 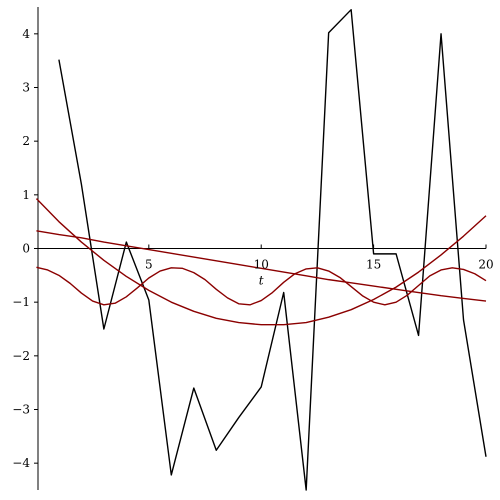 What do you see at coordinates (21, 463) in the screenshot?
I see `y-tick-label: −4` at bounding box center [21, 463].